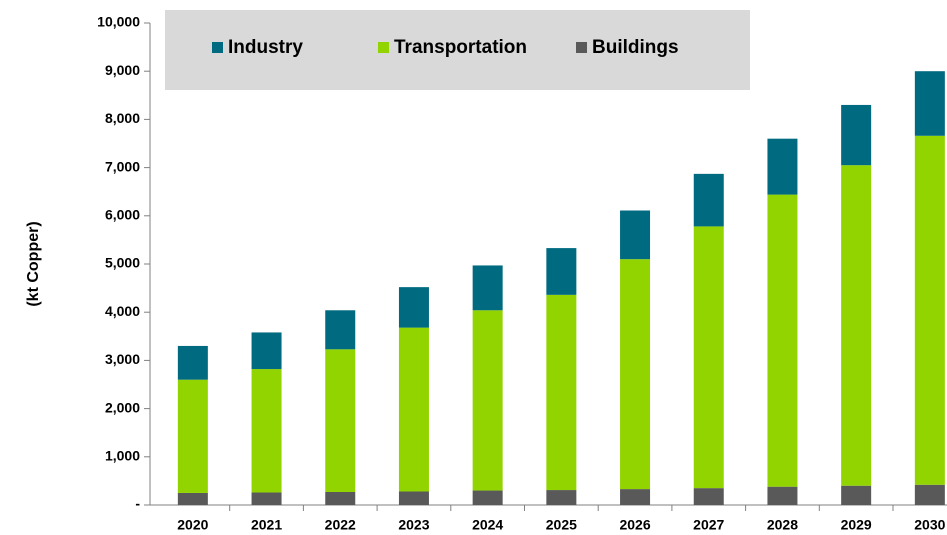  I want to click on x-tick-label: 2030, so click(929, 525).